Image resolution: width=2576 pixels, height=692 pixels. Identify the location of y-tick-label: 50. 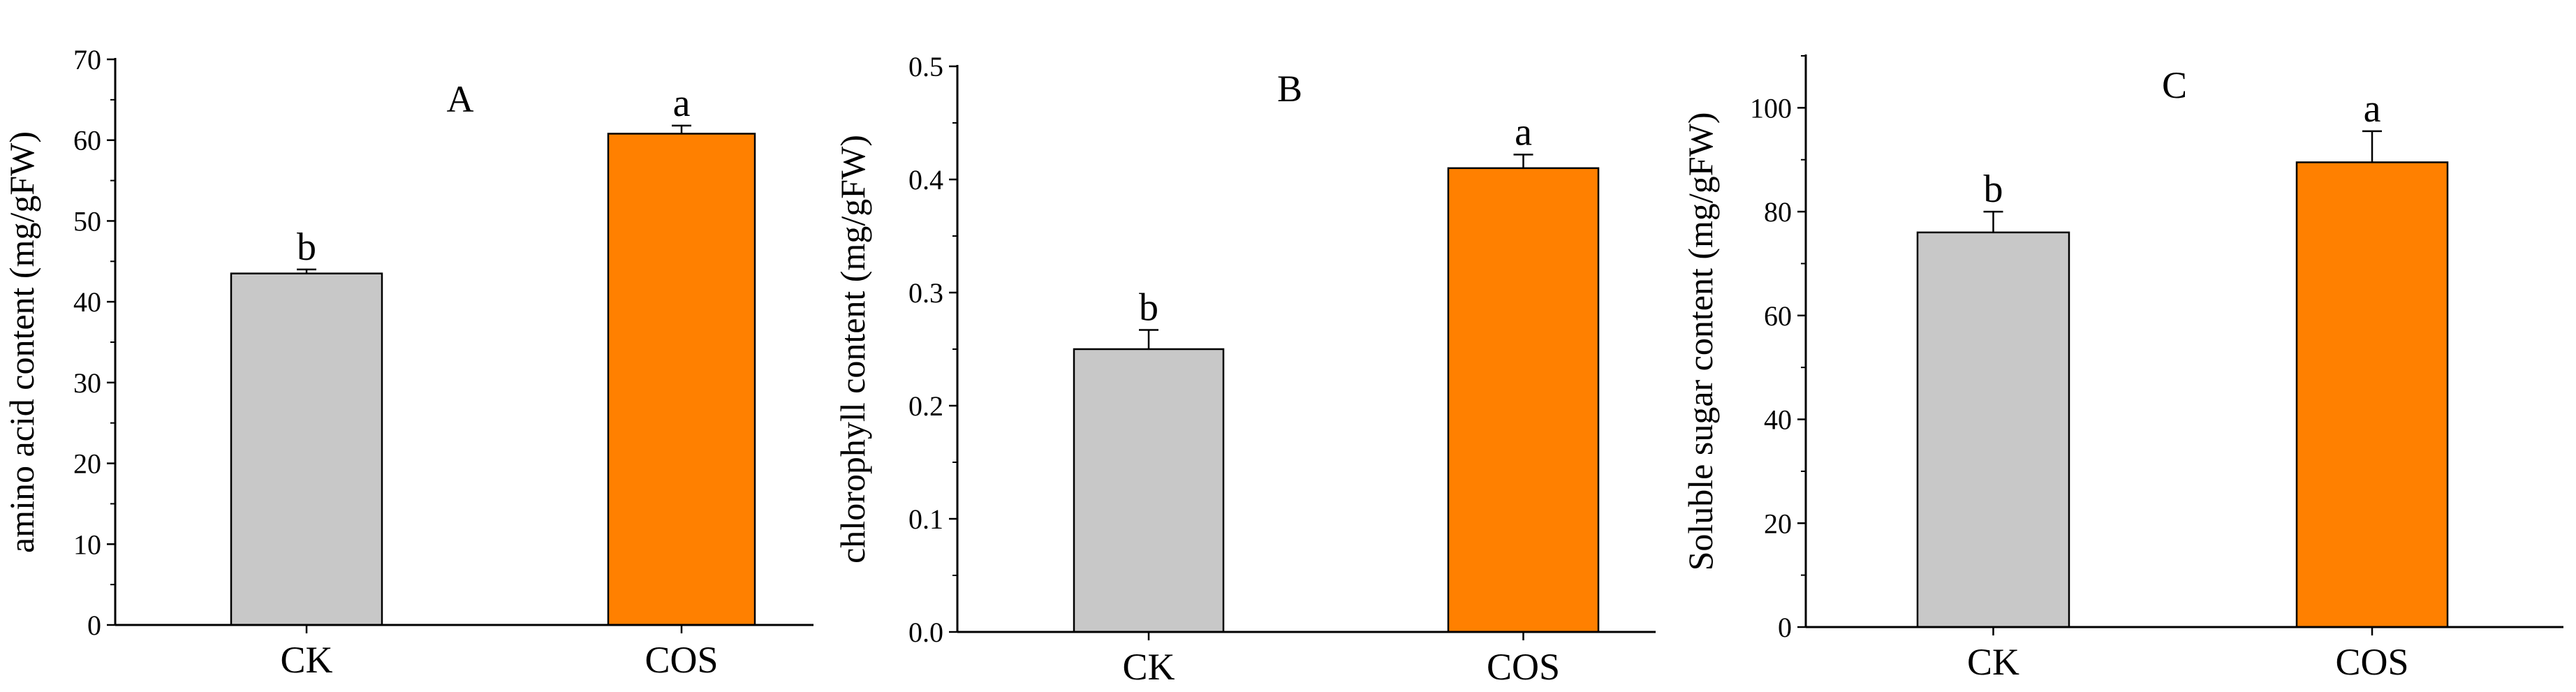
(87, 221).